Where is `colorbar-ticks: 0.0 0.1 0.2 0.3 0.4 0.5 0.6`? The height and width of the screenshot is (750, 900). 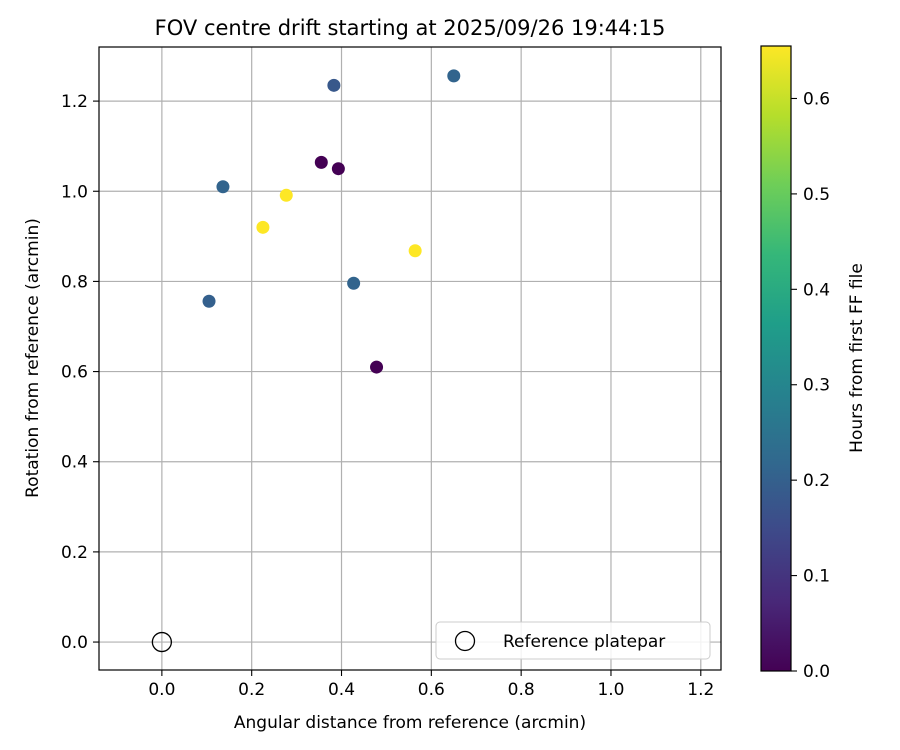 colorbar-ticks: 0.0 0.1 0.2 0.3 0.4 0.5 0.6 is located at coordinates (810, 385).